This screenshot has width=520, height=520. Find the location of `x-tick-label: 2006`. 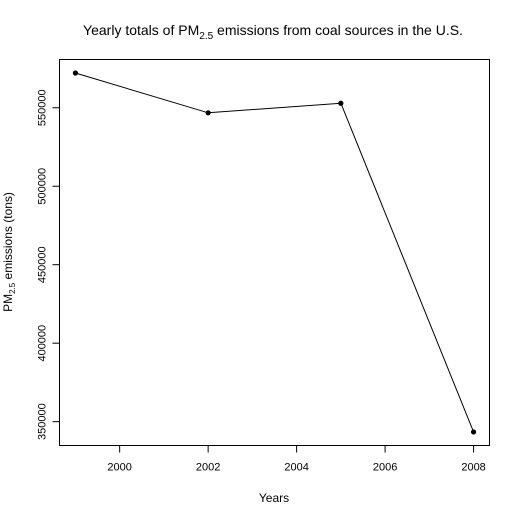

x-tick-label: 2006 is located at coordinates (385, 468).